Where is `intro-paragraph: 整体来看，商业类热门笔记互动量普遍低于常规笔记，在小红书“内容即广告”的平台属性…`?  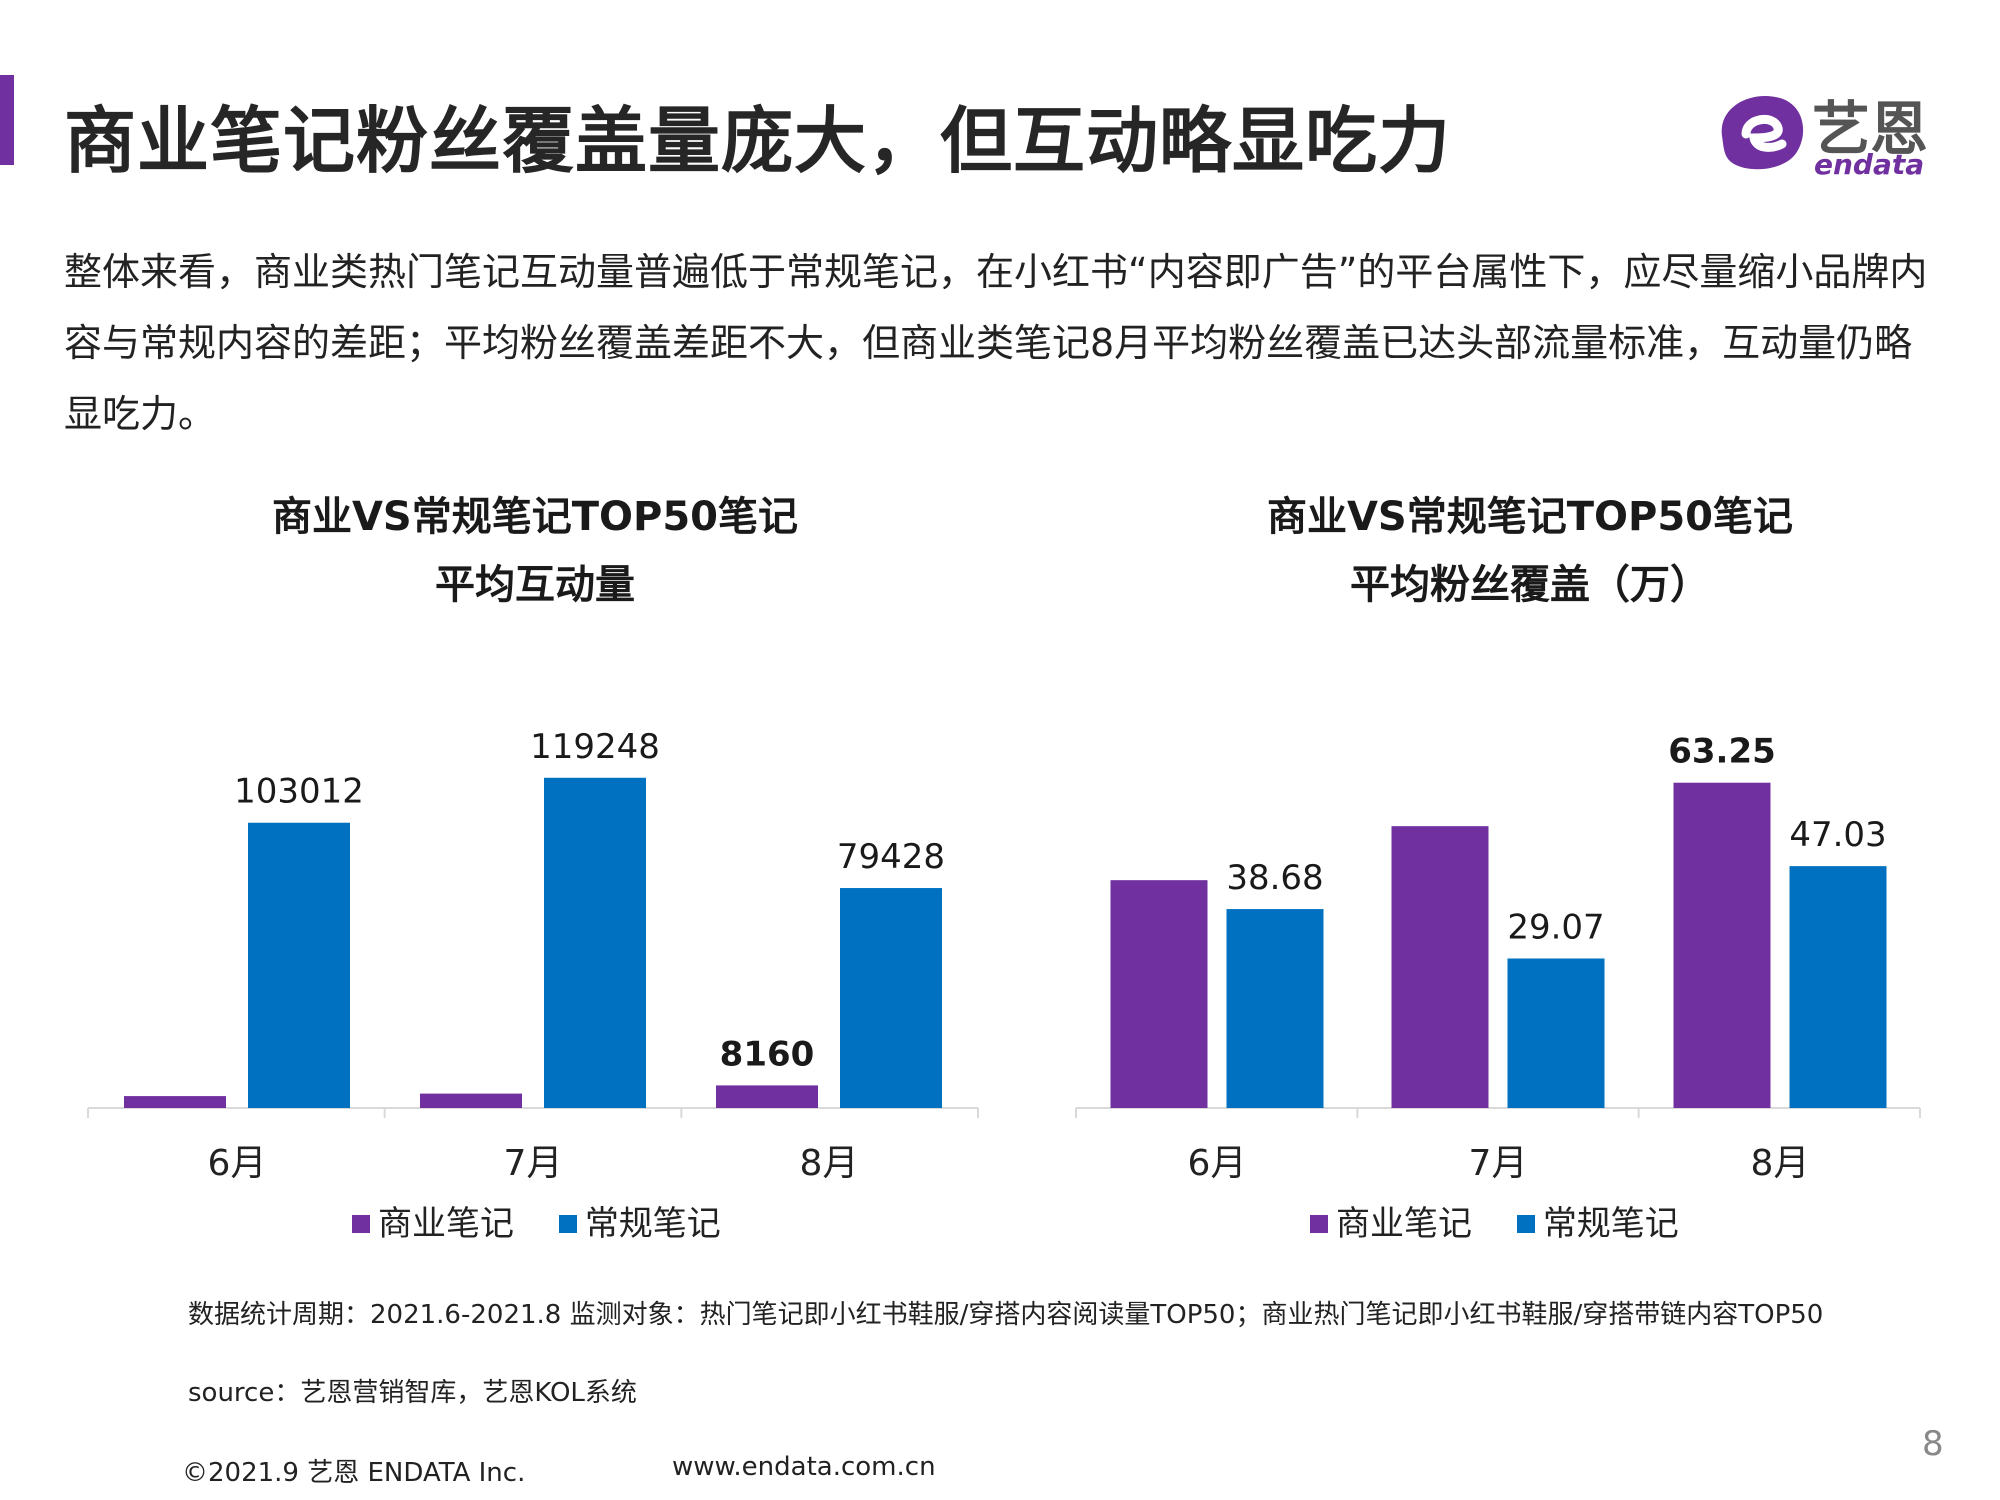
intro-paragraph: 整体来看，商业类热门笔记互动量普遍低于常规笔记，在小红书“内容即广告”的平台属性… is located at coordinates (996, 343).